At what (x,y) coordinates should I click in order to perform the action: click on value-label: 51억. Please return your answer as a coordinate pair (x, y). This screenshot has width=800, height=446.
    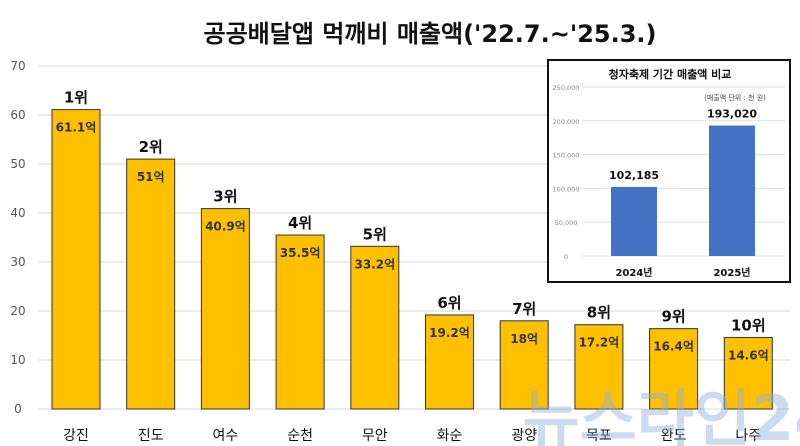
    Looking at the image, I should click on (151, 177).